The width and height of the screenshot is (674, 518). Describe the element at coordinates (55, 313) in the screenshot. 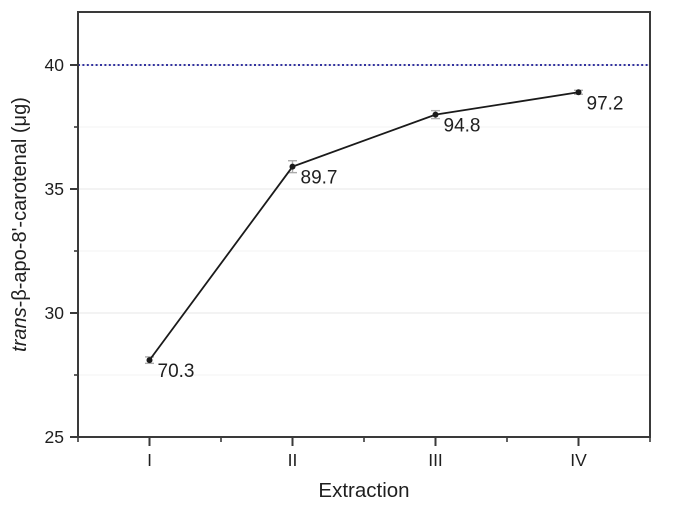

I see `y-tick-label: 30` at that location.